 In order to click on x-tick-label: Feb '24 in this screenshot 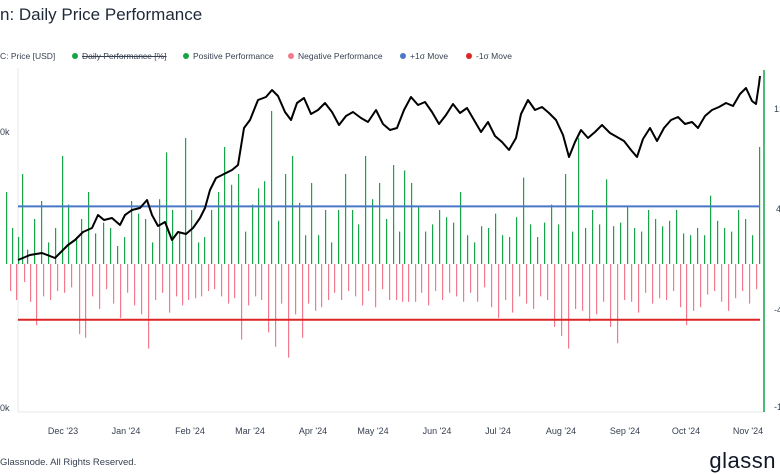, I will do `click(190, 431)`.